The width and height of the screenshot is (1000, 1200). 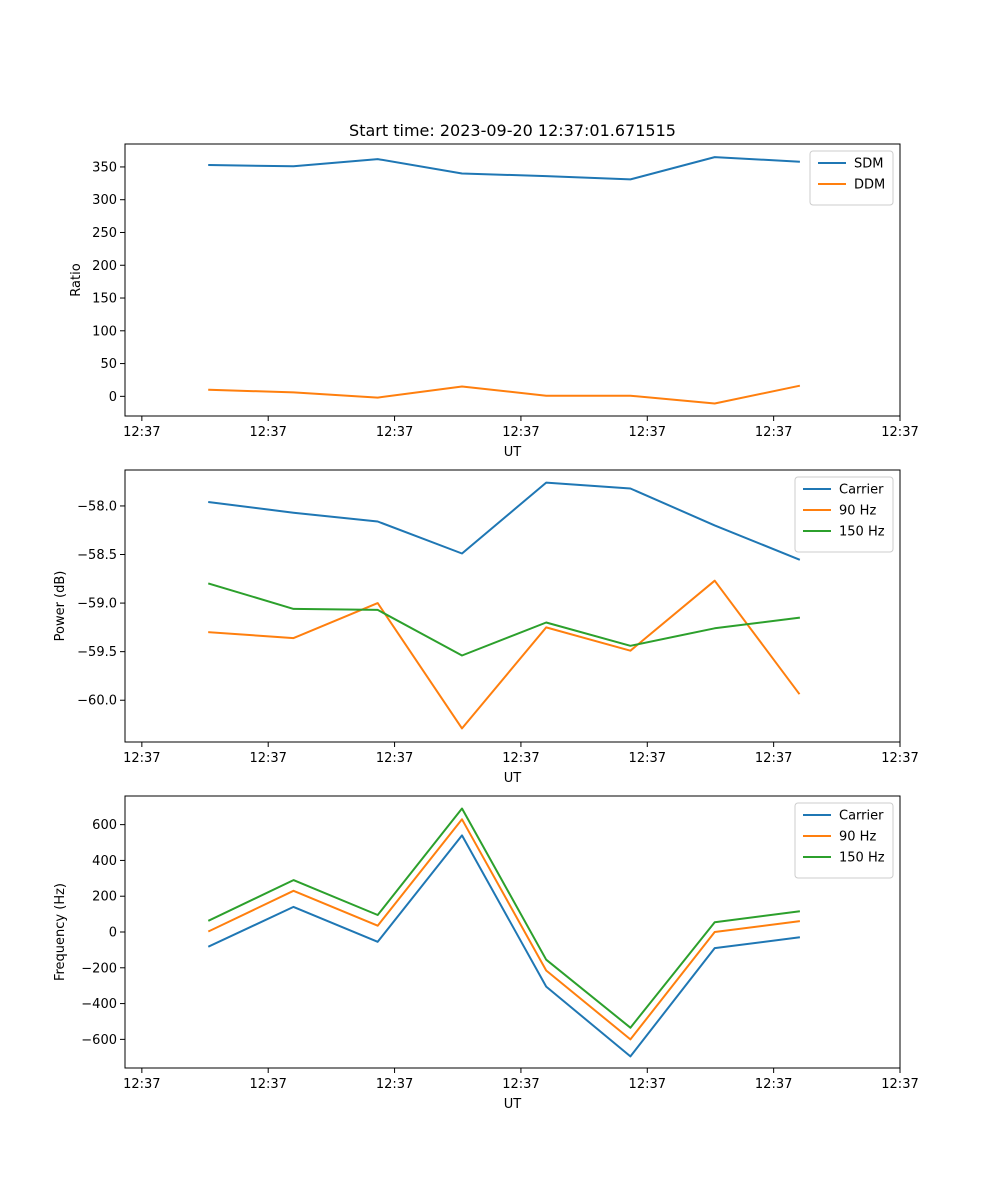 What do you see at coordinates (99, 1040) in the screenshot?
I see `y-tick-label: −600` at bounding box center [99, 1040].